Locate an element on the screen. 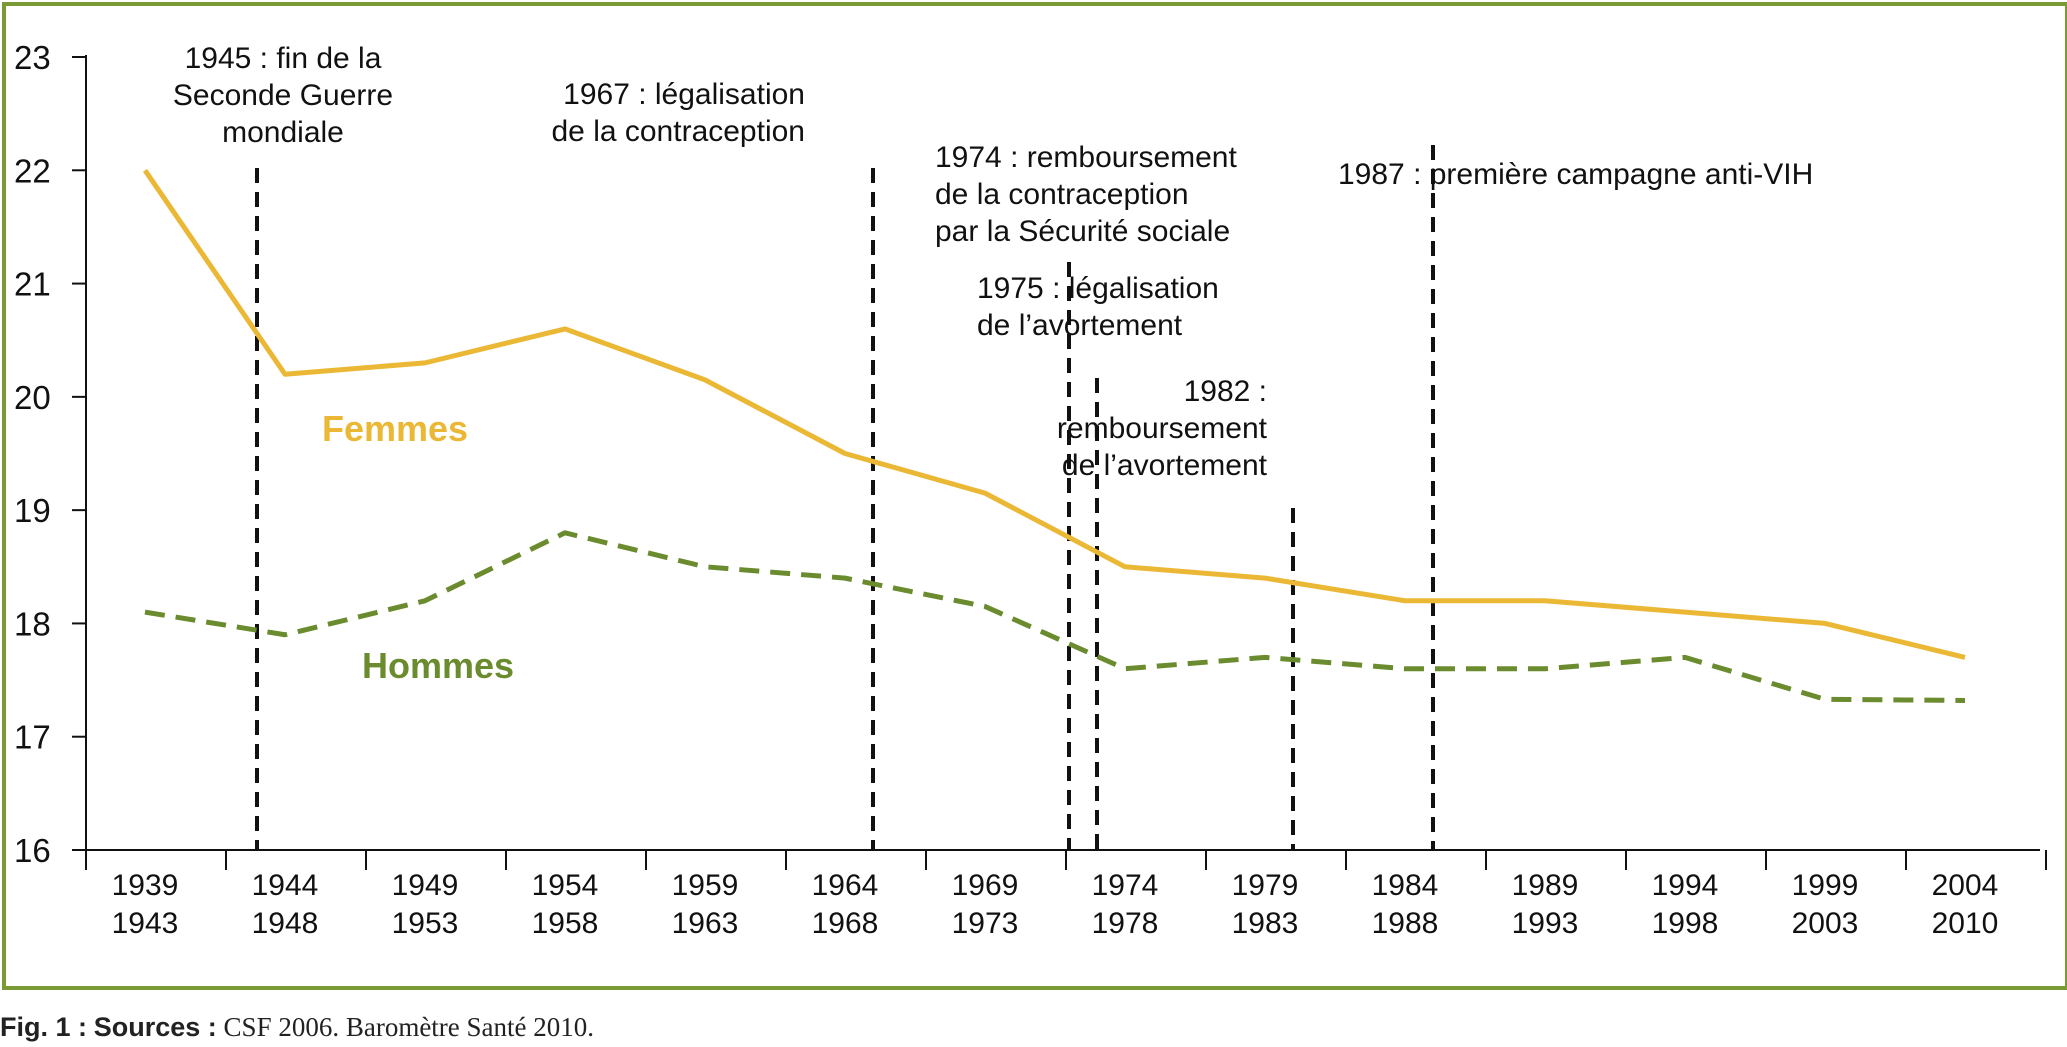  y-tick-label: 19 is located at coordinates (32, 510).